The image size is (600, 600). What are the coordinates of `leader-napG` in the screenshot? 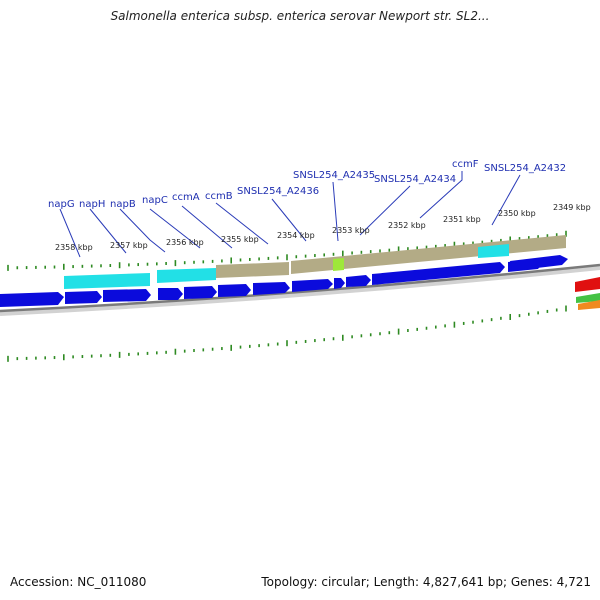 It's located at (70, 233).